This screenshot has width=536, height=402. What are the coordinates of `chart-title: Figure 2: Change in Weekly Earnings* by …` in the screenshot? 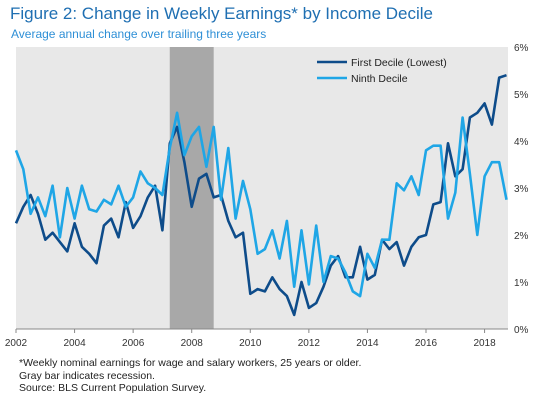 It's located at (222, 13).